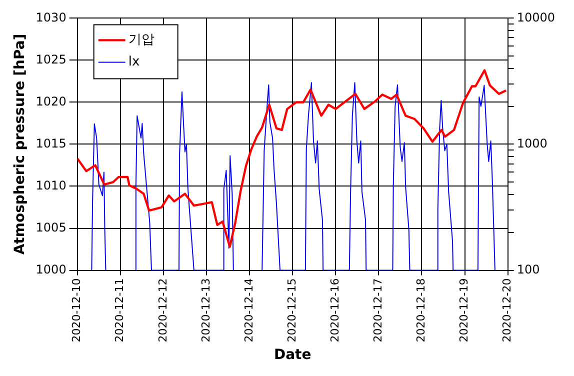  What do you see at coordinates (335, 310) in the screenshot?
I see `x-tick-label: 2020-12-16` at bounding box center [335, 310].